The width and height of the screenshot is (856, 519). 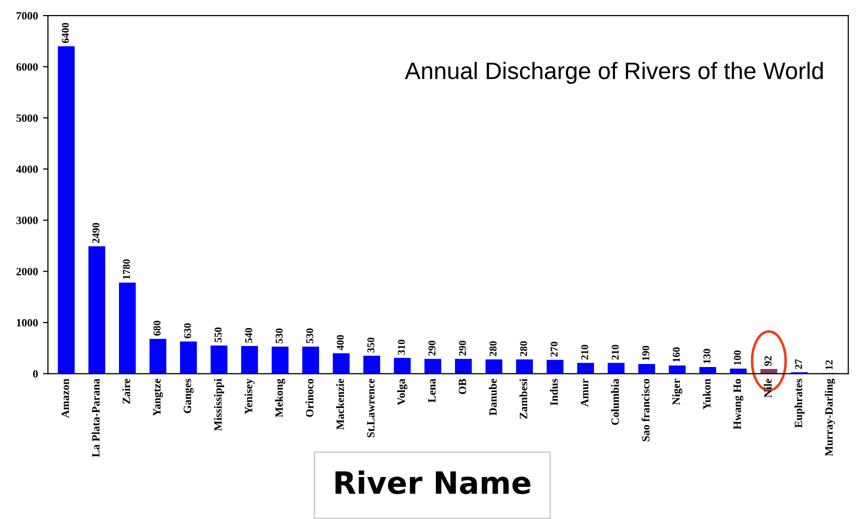 I want to click on x-tick-label: Yangtze, so click(x=158, y=397).